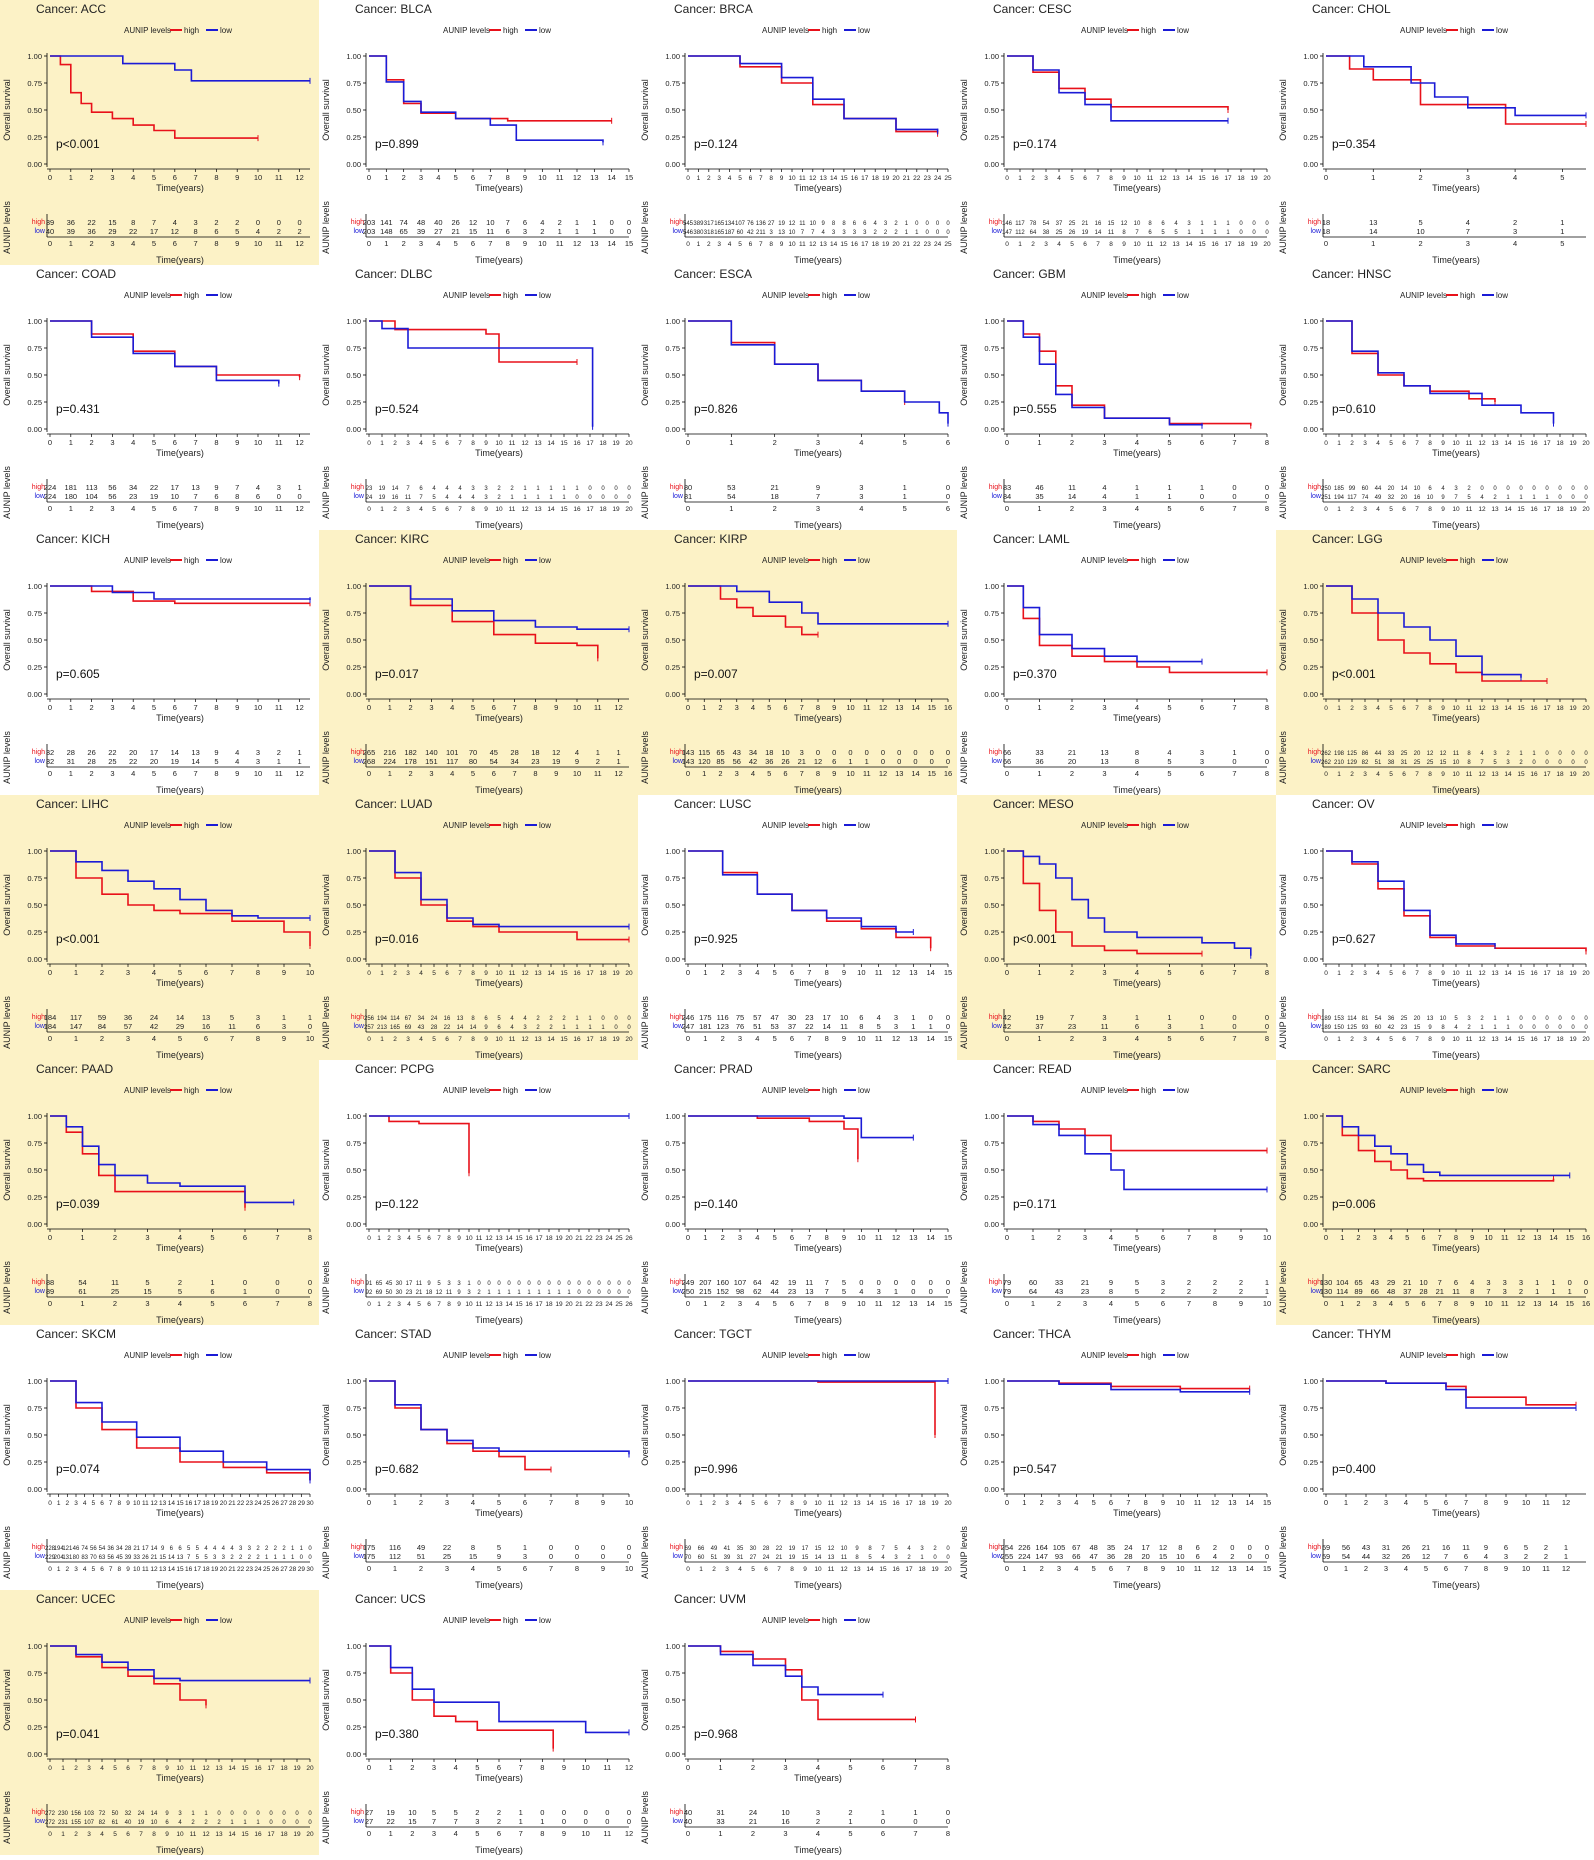 The width and height of the screenshot is (1594, 1860). What do you see at coordinates (133, 707) in the screenshot?
I see `x-tick-label: 4` at bounding box center [133, 707].